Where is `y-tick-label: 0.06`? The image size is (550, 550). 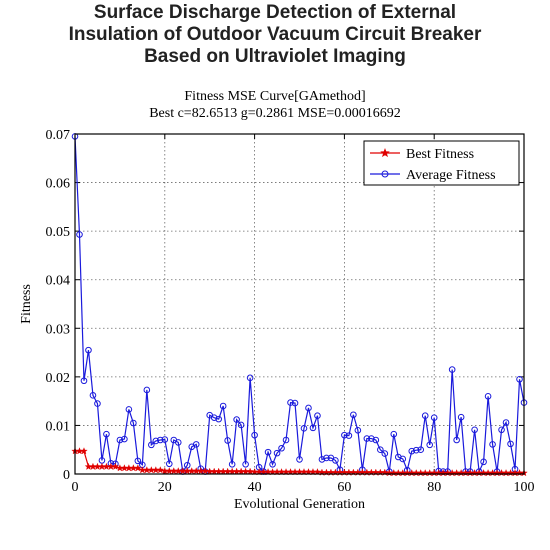
y-tick-label: 0.06 is located at coordinates (58, 184).